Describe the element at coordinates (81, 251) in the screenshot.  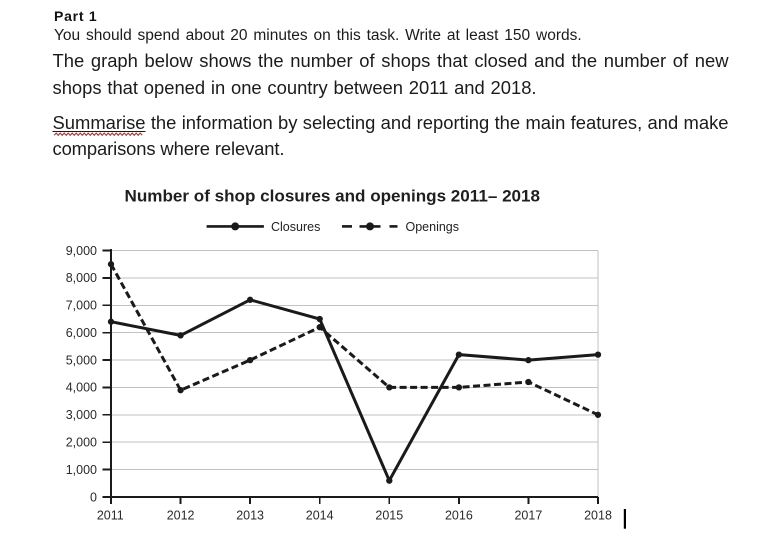
I see `svg-text: 9,000` at that location.